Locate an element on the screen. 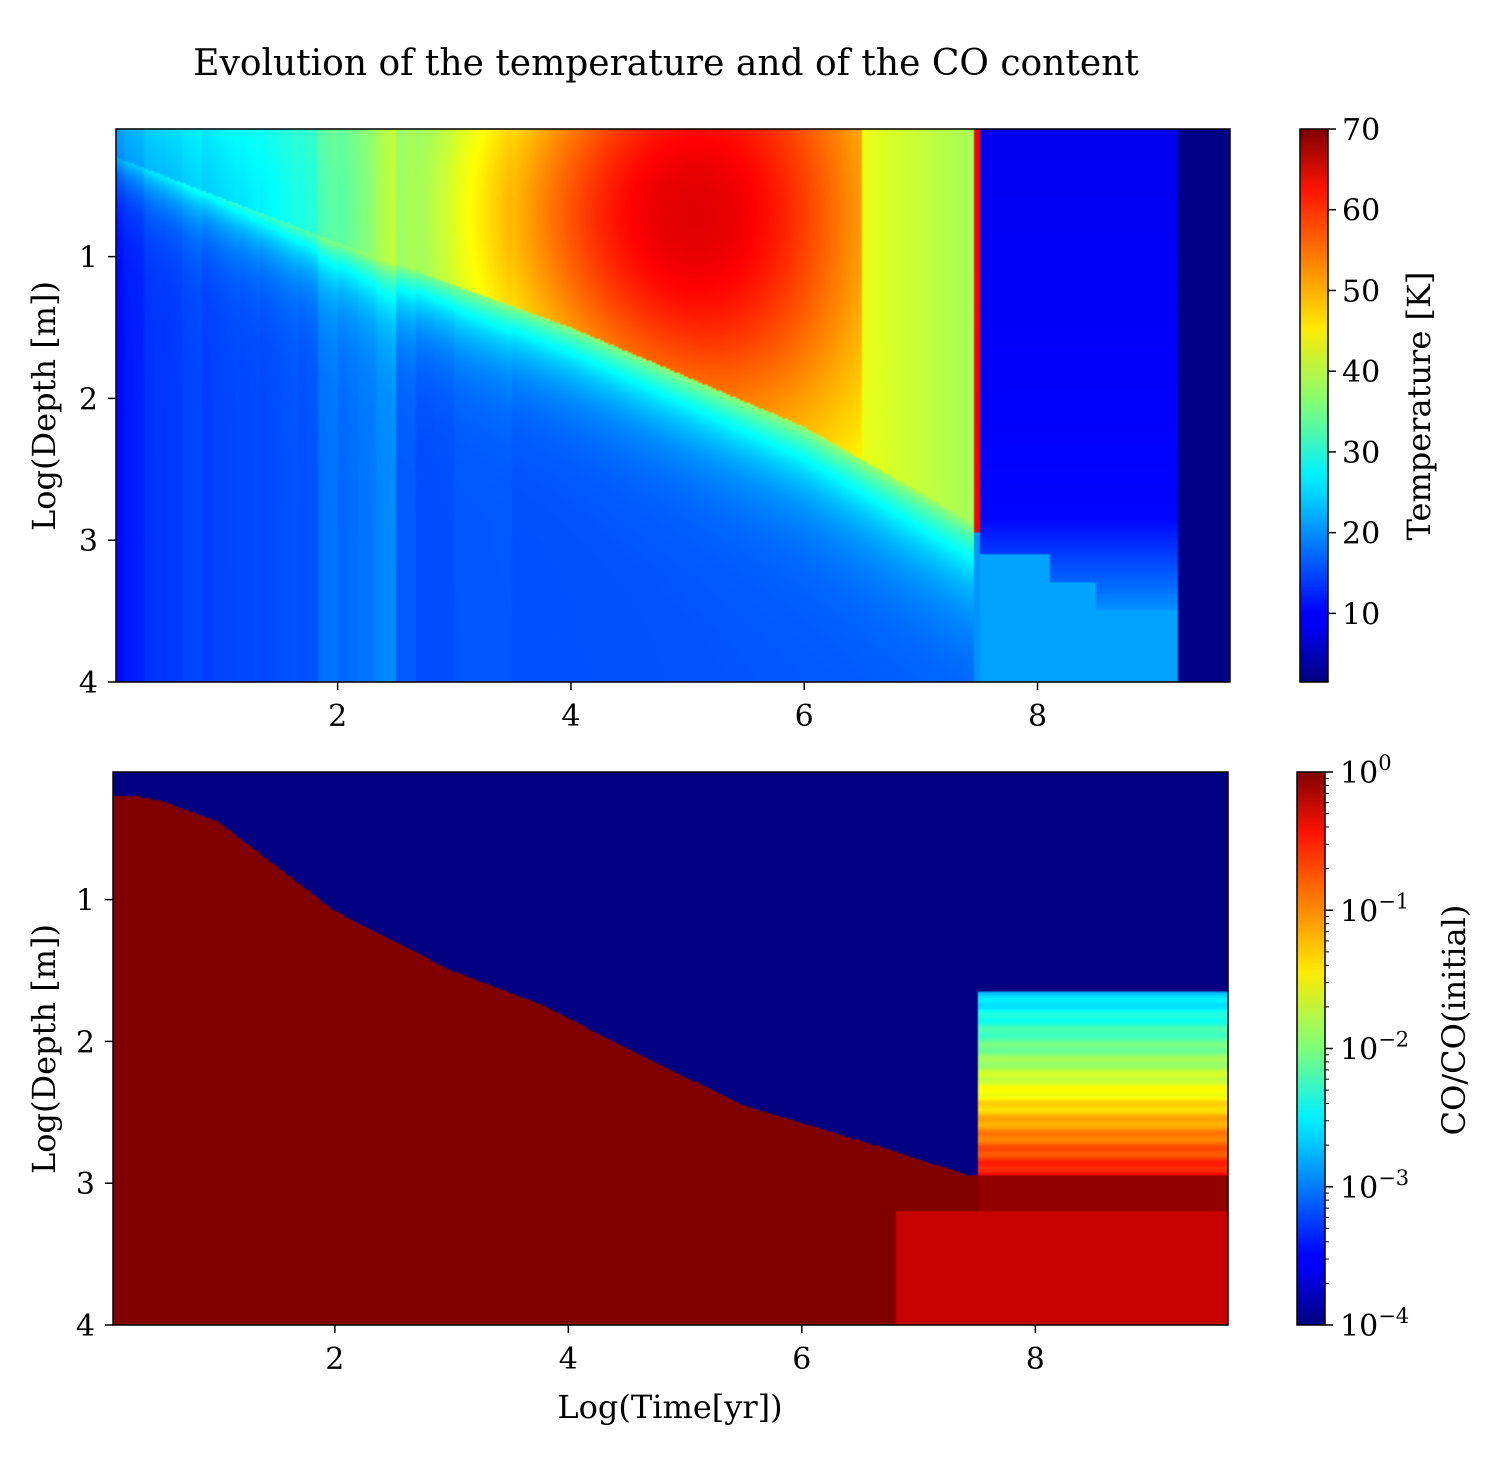 The height and width of the screenshot is (1469, 1500). temperature-colorbar-ticks: 10 20 30 40 50 60 70 is located at coordinates (1354, 372).